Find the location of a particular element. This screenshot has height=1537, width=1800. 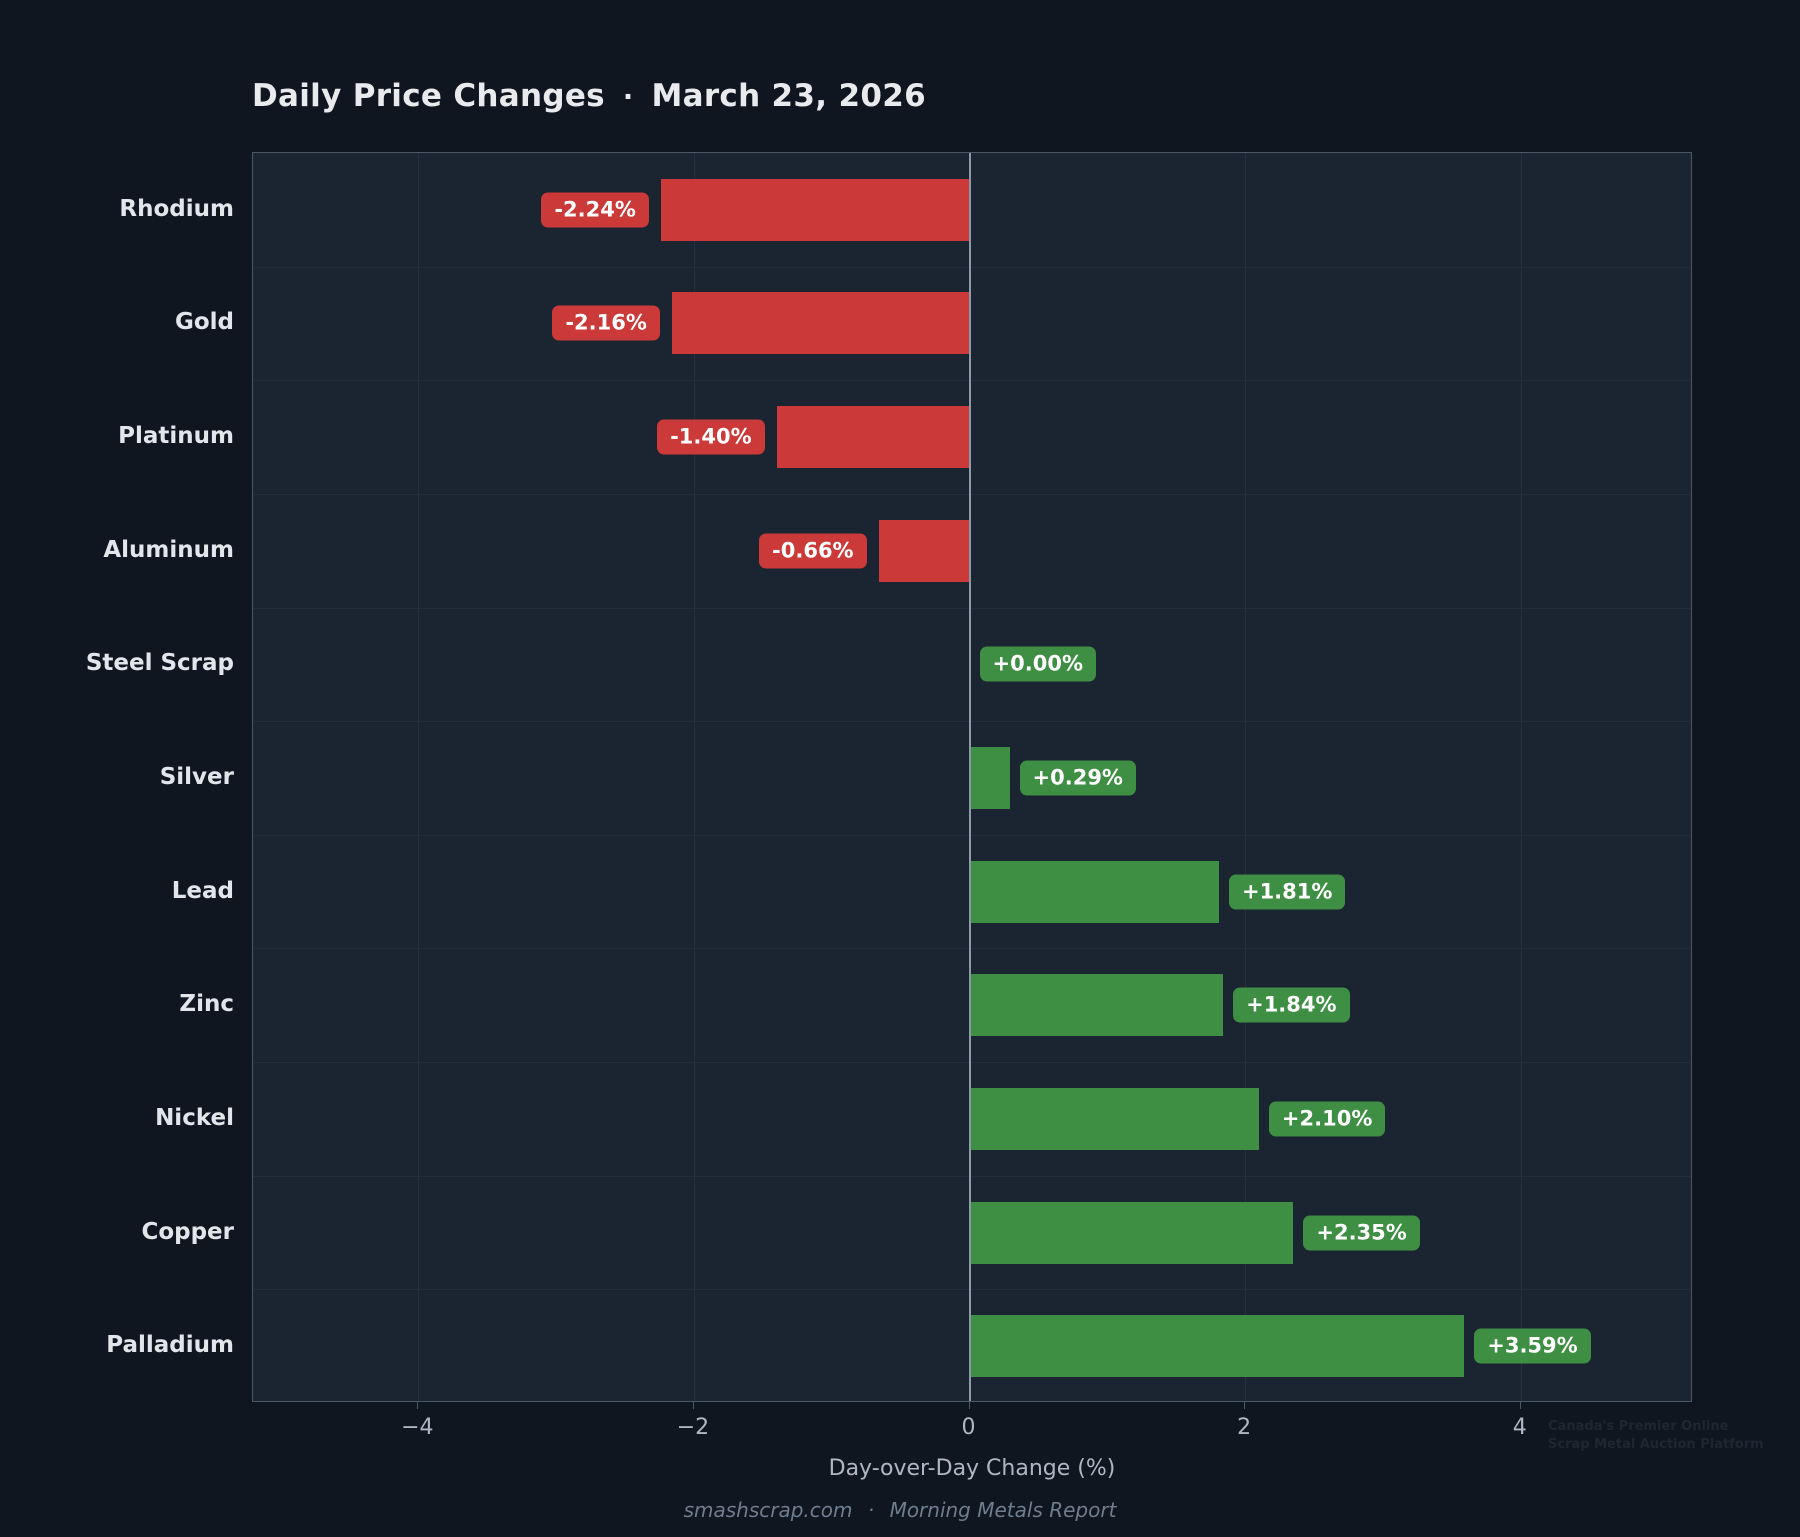

page-title: Daily Price Changes · March 23, 2026 is located at coordinates (589, 96).